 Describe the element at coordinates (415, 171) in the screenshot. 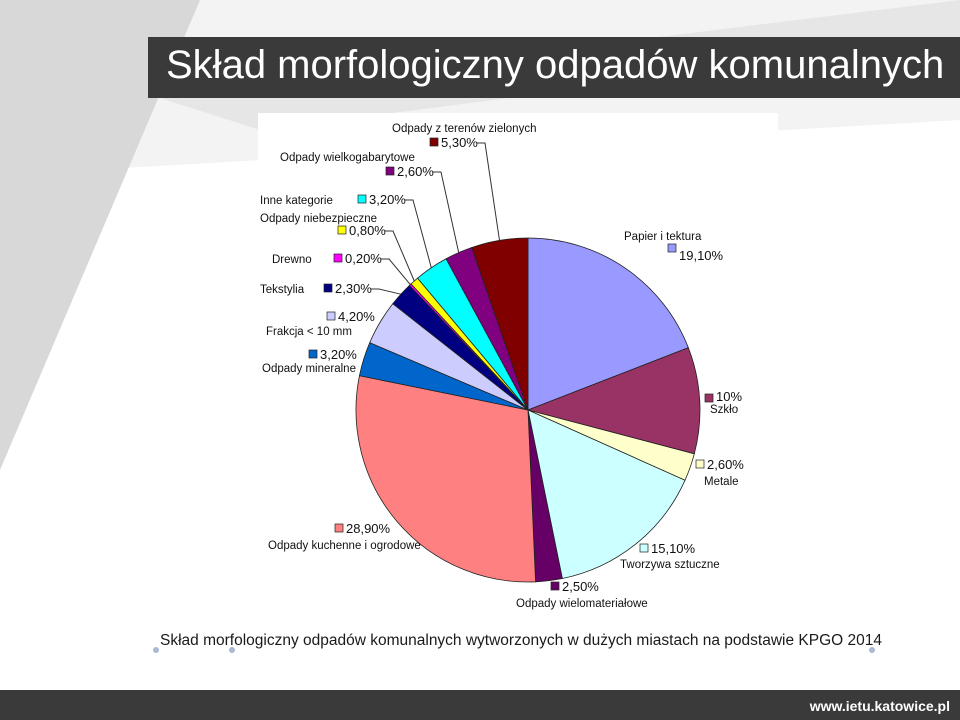

I see `data-label-value-odpady-wielkogabarytowe: 2,60%` at that location.